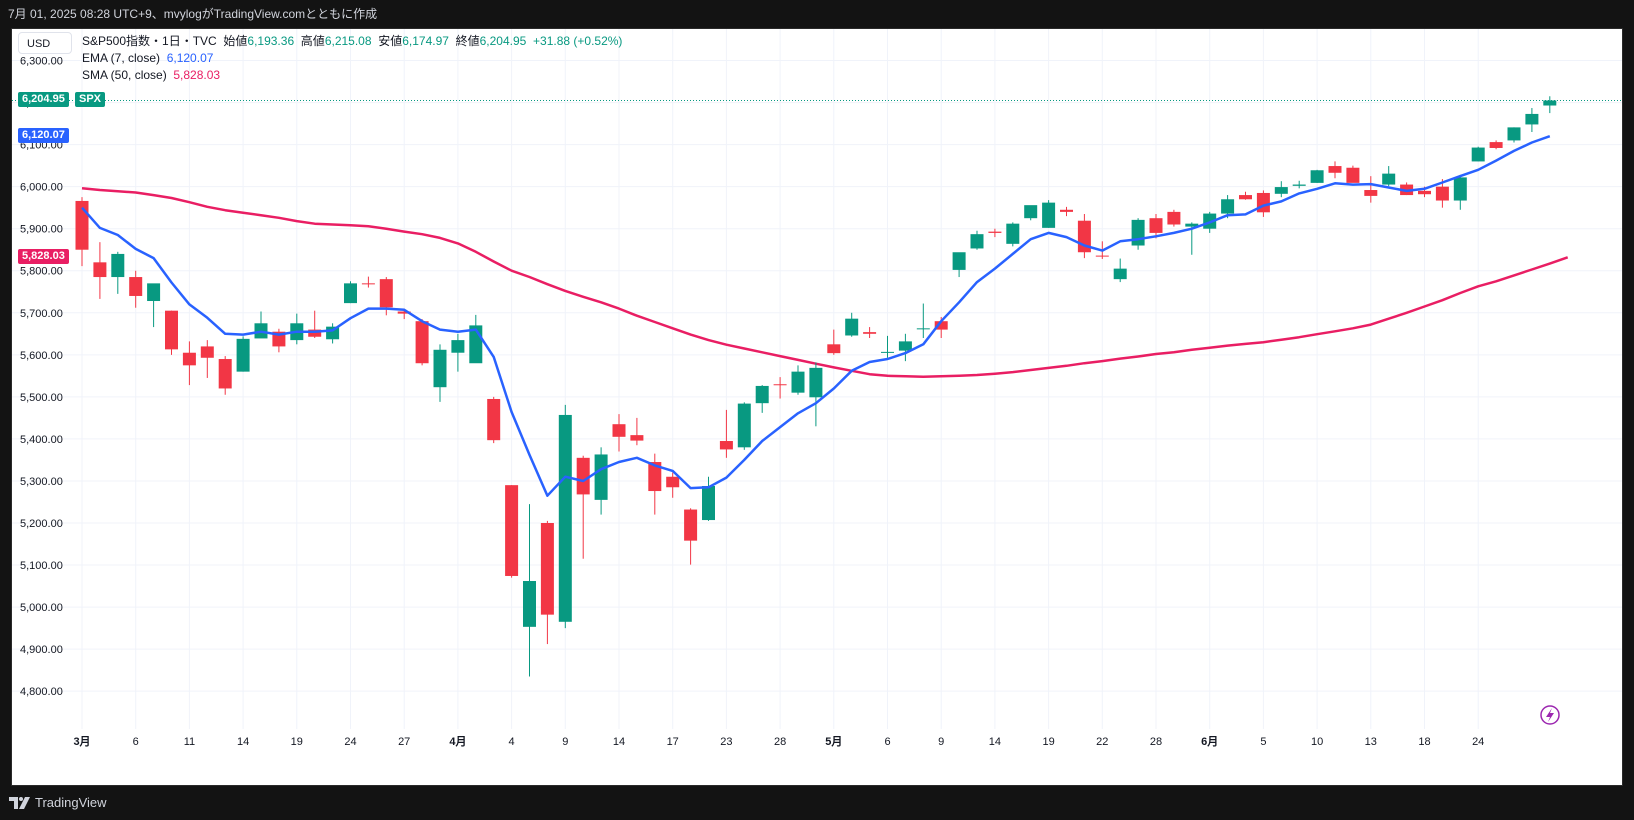 The height and width of the screenshot is (820, 1634). Describe the element at coordinates (43, 257) in the screenshot. I see `sma-chip: 5,828.03` at that location.